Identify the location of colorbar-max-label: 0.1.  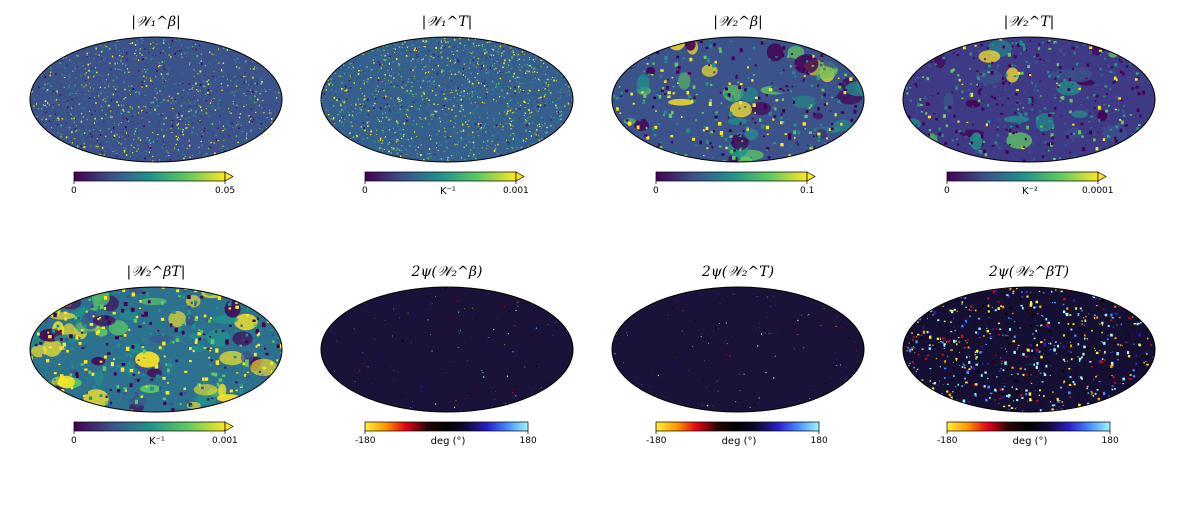
(807, 191).